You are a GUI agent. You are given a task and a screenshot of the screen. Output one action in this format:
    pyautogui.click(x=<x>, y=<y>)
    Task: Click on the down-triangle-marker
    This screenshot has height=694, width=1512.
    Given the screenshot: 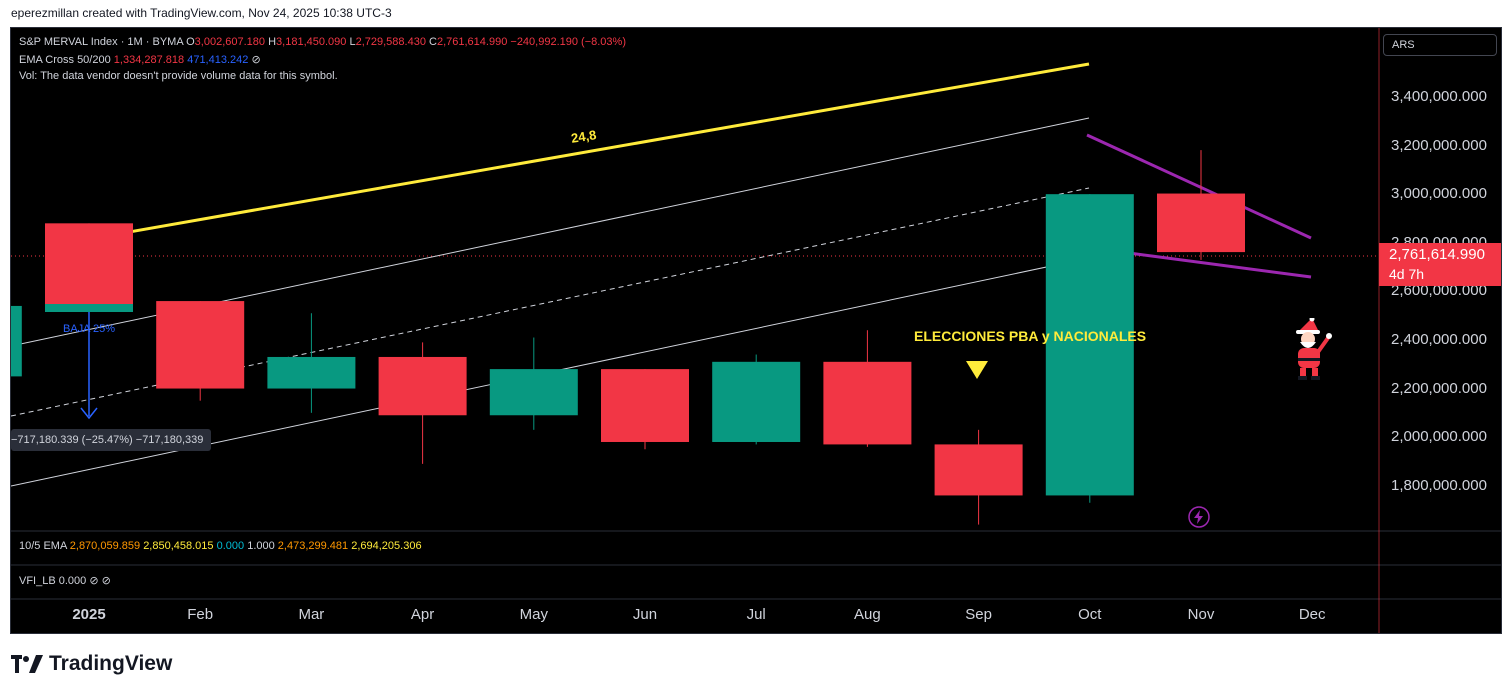 What is the action you would take?
    pyautogui.click(x=977, y=370)
    